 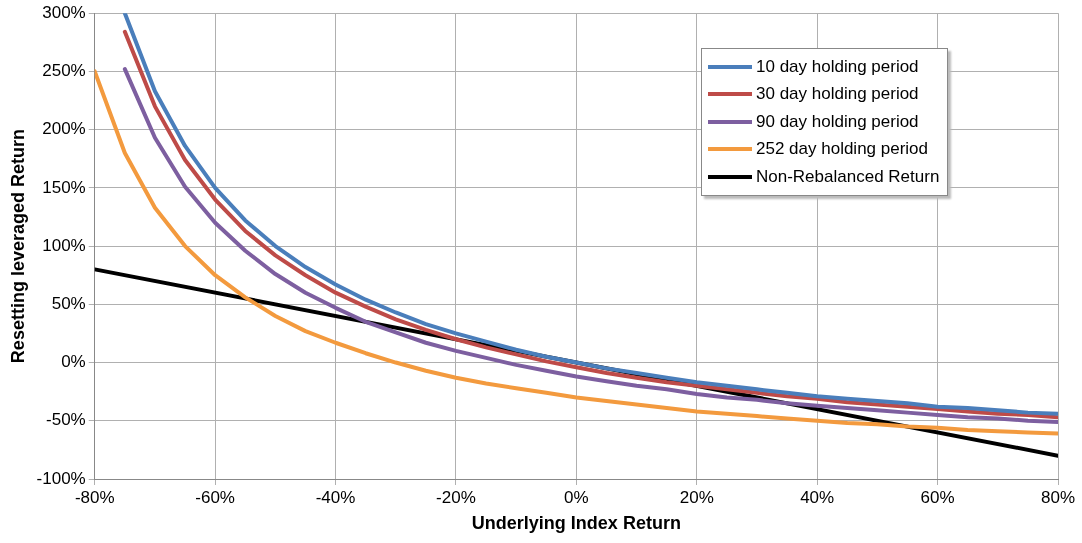 I want to click on y-tick-label: 0%, so click(x=73, y=362).